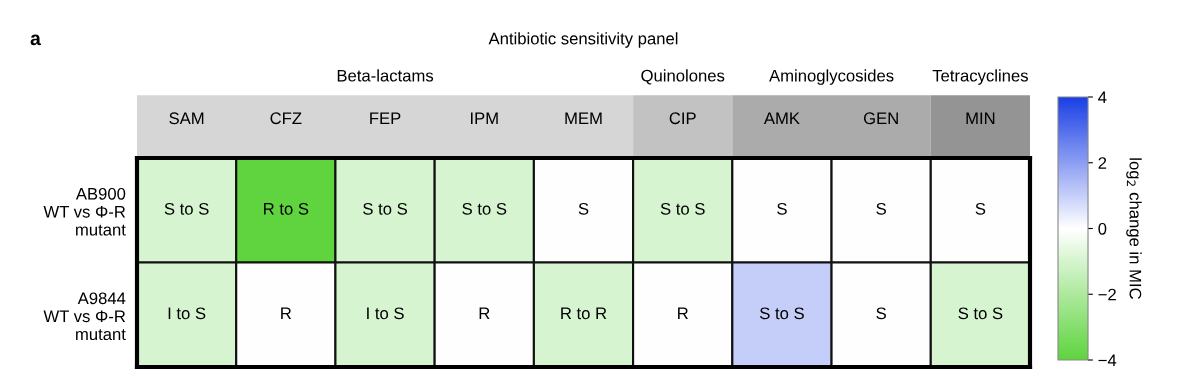 The width and height of the screenshot is (1200, 388). Describe the element at coordinates (1102, 163) in the screenshot. I see `color-bar-label: 2` at that location.